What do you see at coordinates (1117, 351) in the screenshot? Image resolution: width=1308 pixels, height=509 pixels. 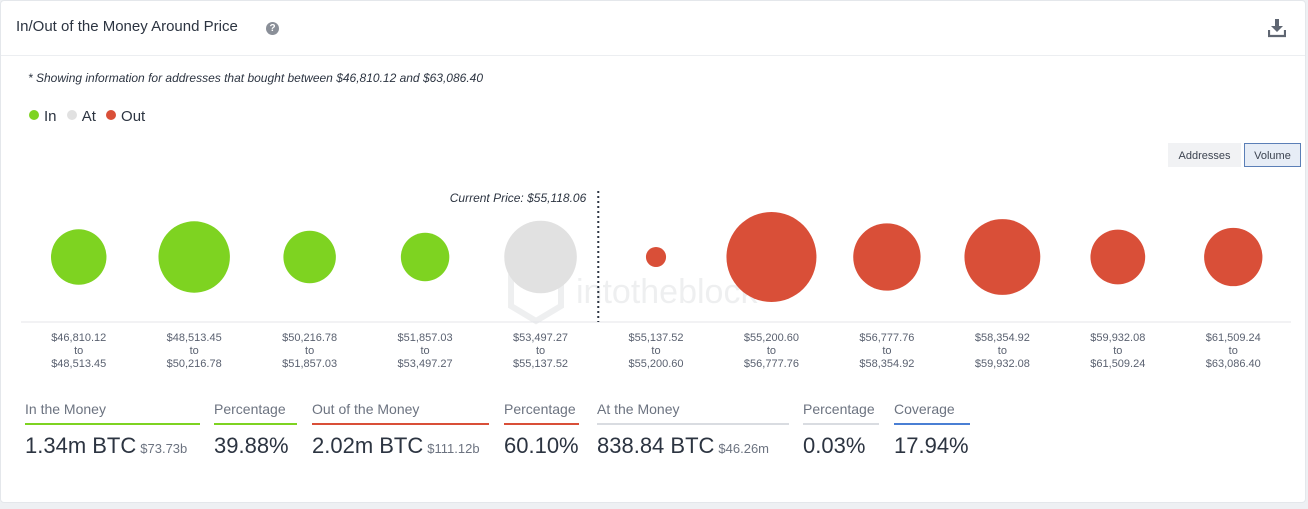 I see `bucket-label-10-to-word: to` at bounding box center [1117, 351].